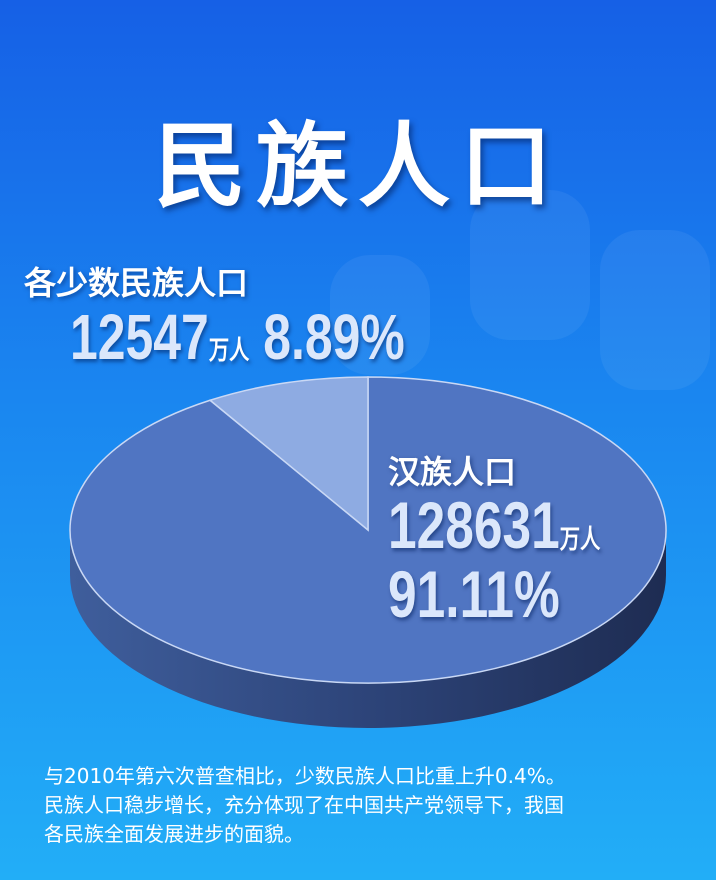 The image size is (716, 880). I want to click on han-percent: 91.11%, so click(474, 594).